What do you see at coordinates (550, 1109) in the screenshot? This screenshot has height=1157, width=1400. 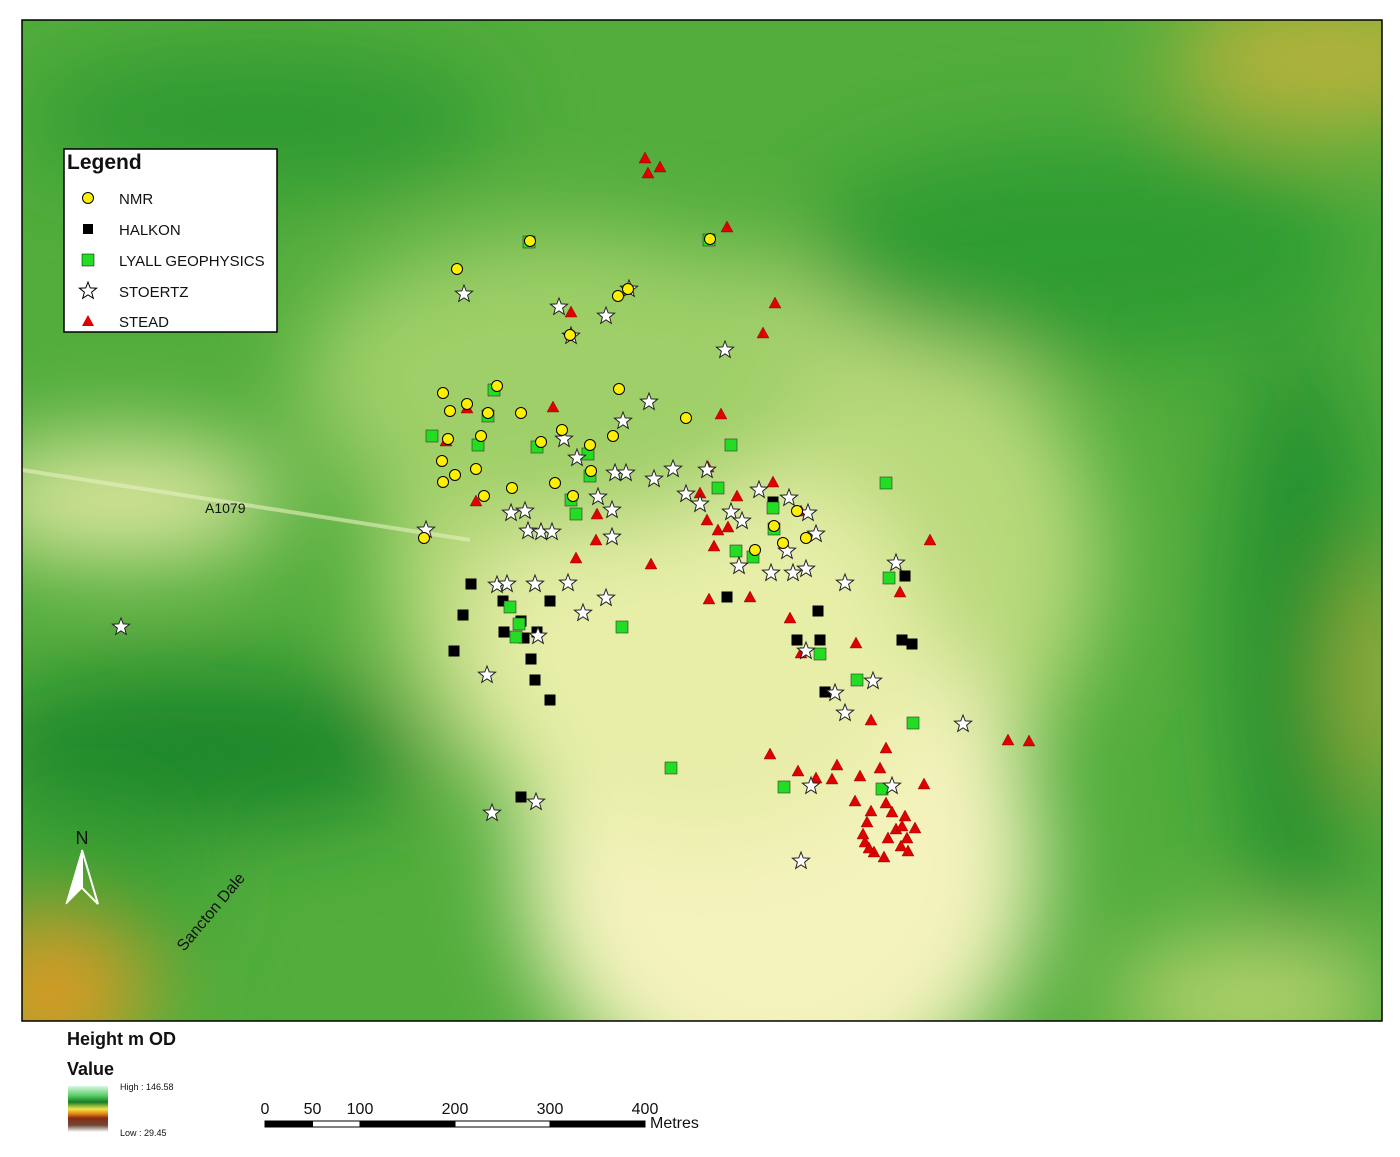 I see `scale-tick-label: 300` at bounding box center [550, 1109].